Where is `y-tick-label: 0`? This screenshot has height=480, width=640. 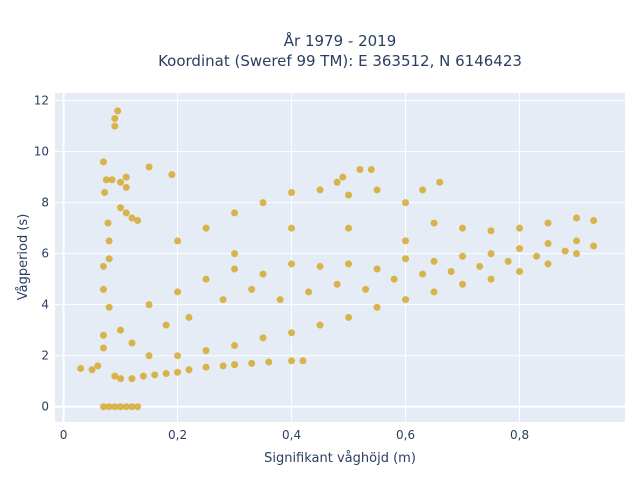 y-tick-label: 0 is located at coordinates (45, 407).